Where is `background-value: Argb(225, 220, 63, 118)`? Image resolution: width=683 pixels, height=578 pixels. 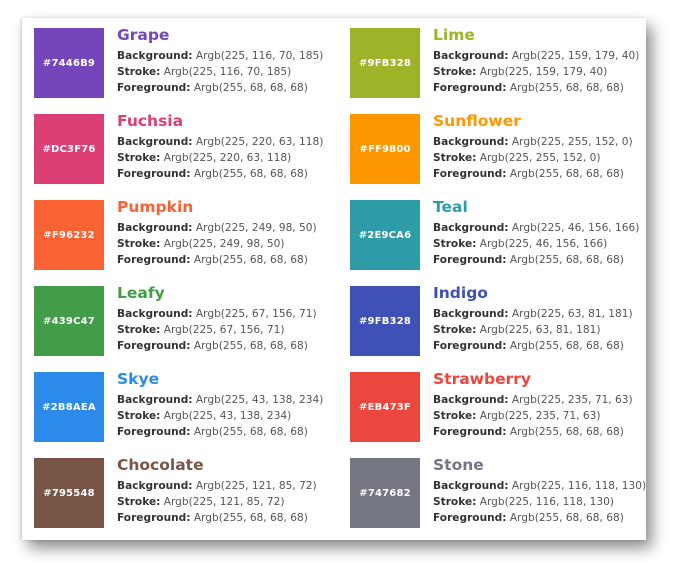
background-value: Argb(225, 220, 63, 118) is located at coordinates (259, 142).